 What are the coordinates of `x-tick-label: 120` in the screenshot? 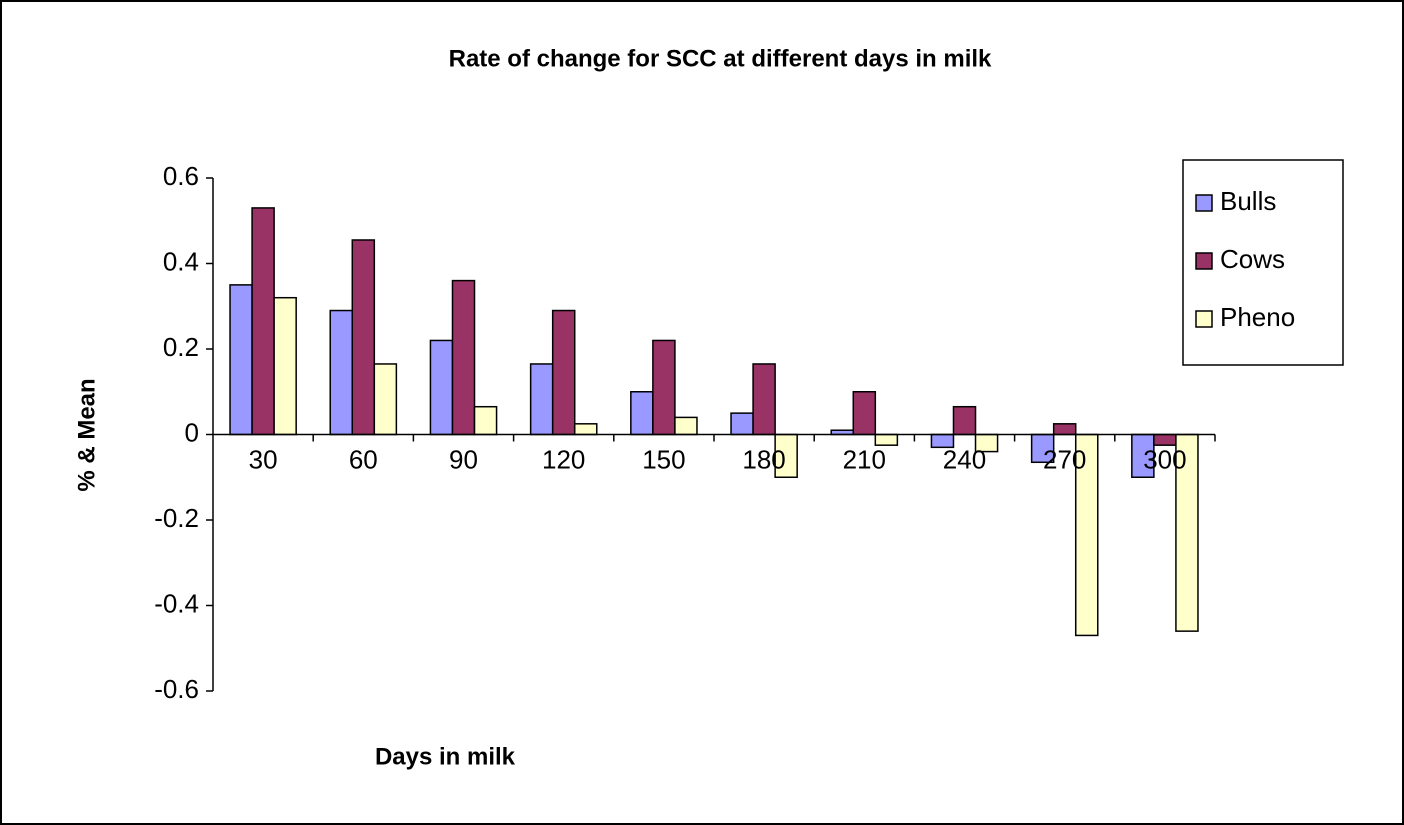 It's located at (563, 459).